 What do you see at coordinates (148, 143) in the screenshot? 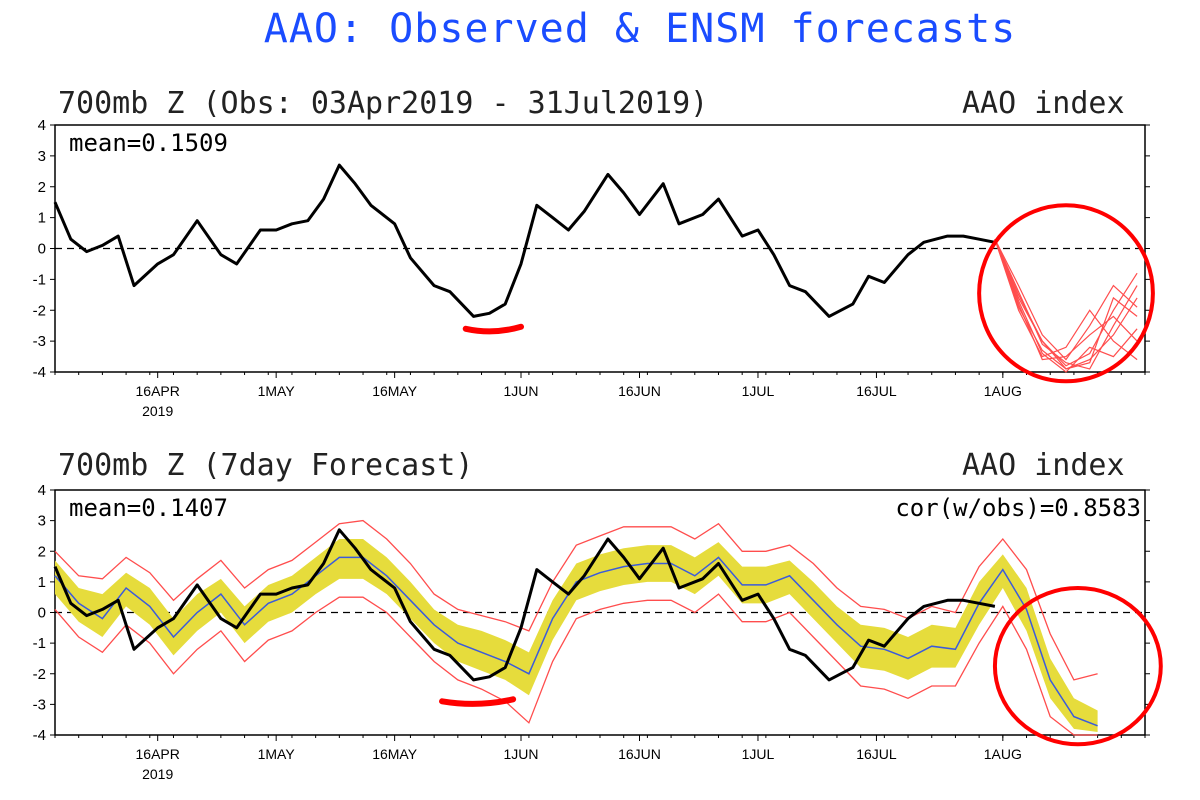
I see `mean-label: mean=0.1509` at bounding box center [148, 143].